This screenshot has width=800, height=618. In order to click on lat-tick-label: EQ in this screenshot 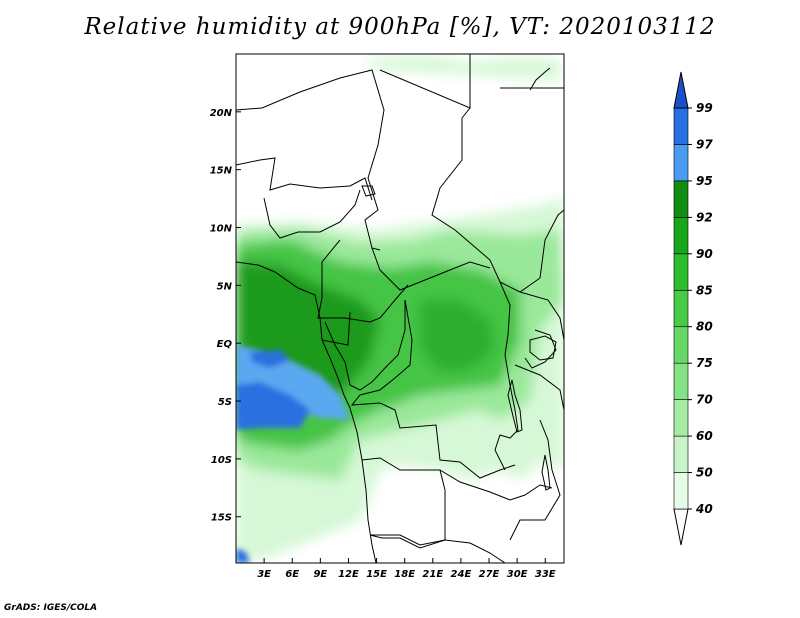, I will do `click(225, 344)`.